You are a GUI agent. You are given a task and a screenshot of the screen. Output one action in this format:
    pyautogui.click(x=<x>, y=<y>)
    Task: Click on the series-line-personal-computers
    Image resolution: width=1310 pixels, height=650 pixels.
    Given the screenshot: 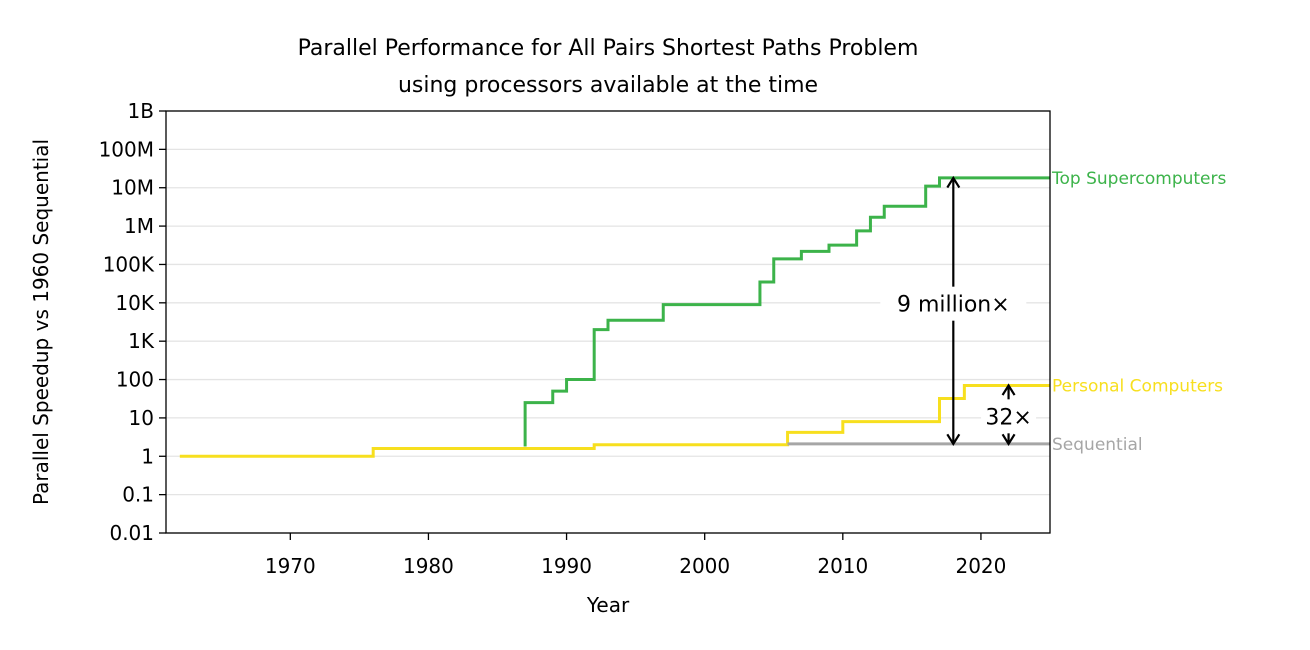 What is the action you would take?
    pyautogui.click(x=614, y=420)
    